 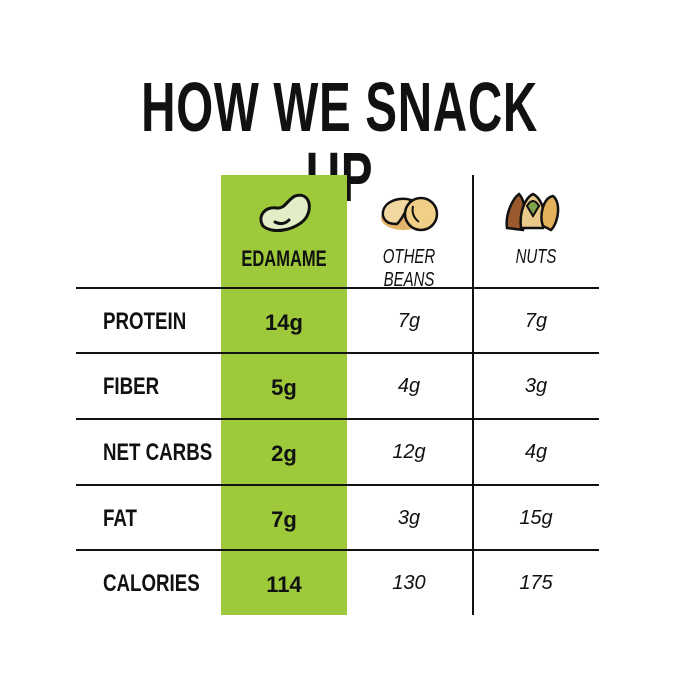 I want to click on nuts-value: 15g, so click(x=536, y=518).